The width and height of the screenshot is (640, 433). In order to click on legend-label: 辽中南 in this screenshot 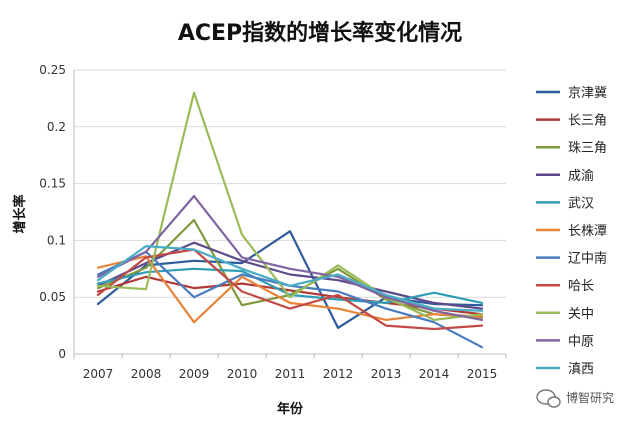, I will do `click(587, 259)`.